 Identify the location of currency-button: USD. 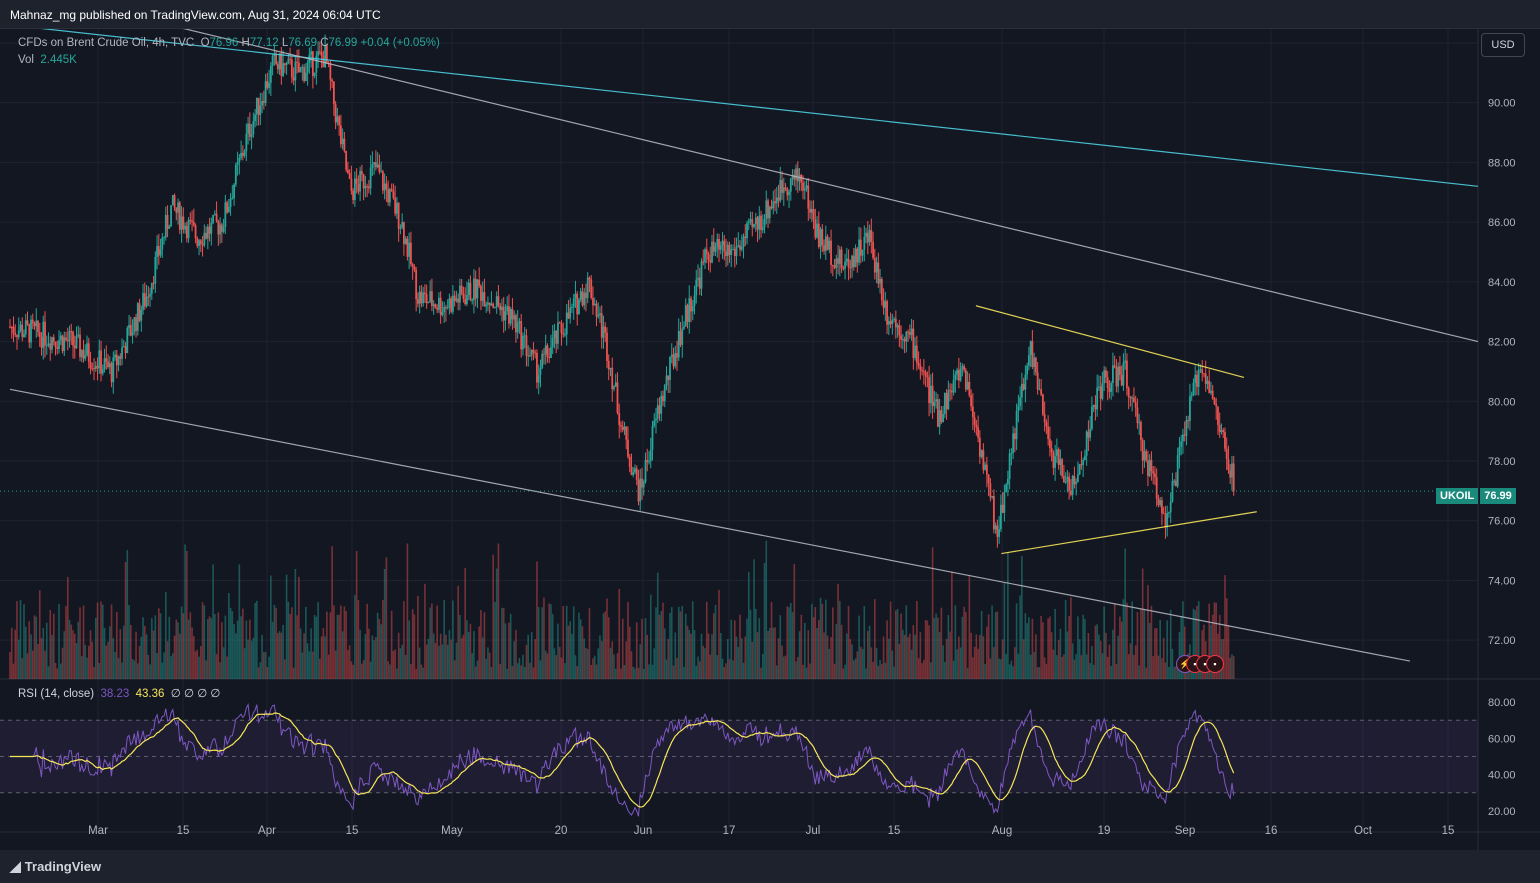
(1503, 45).